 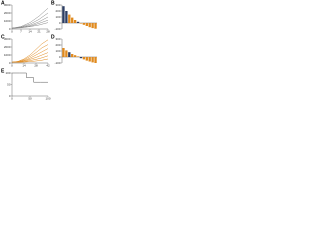 What do you see at coordinates (3, 3) in the screenshot?
I see `panel-label: A` at bounding box center [3, 3].